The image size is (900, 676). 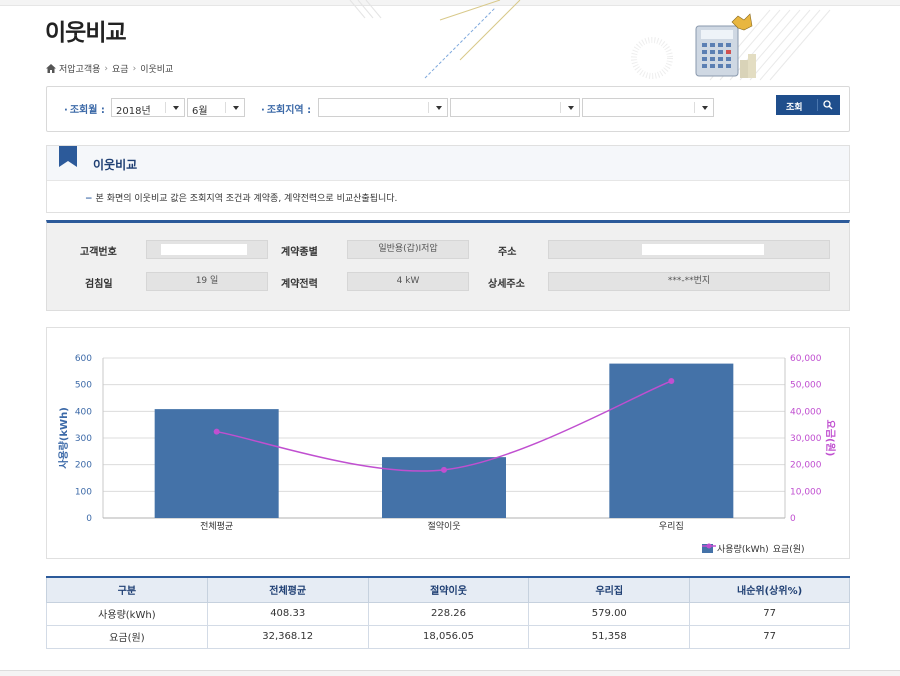 I want to click on y-tick-label: 0, so click(x=89, y=519).